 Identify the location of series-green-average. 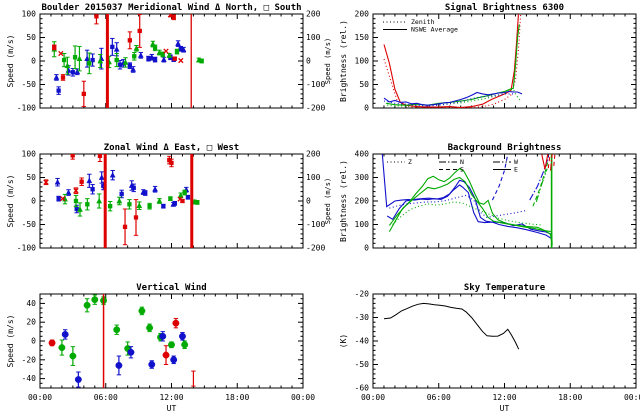
(470, 206).